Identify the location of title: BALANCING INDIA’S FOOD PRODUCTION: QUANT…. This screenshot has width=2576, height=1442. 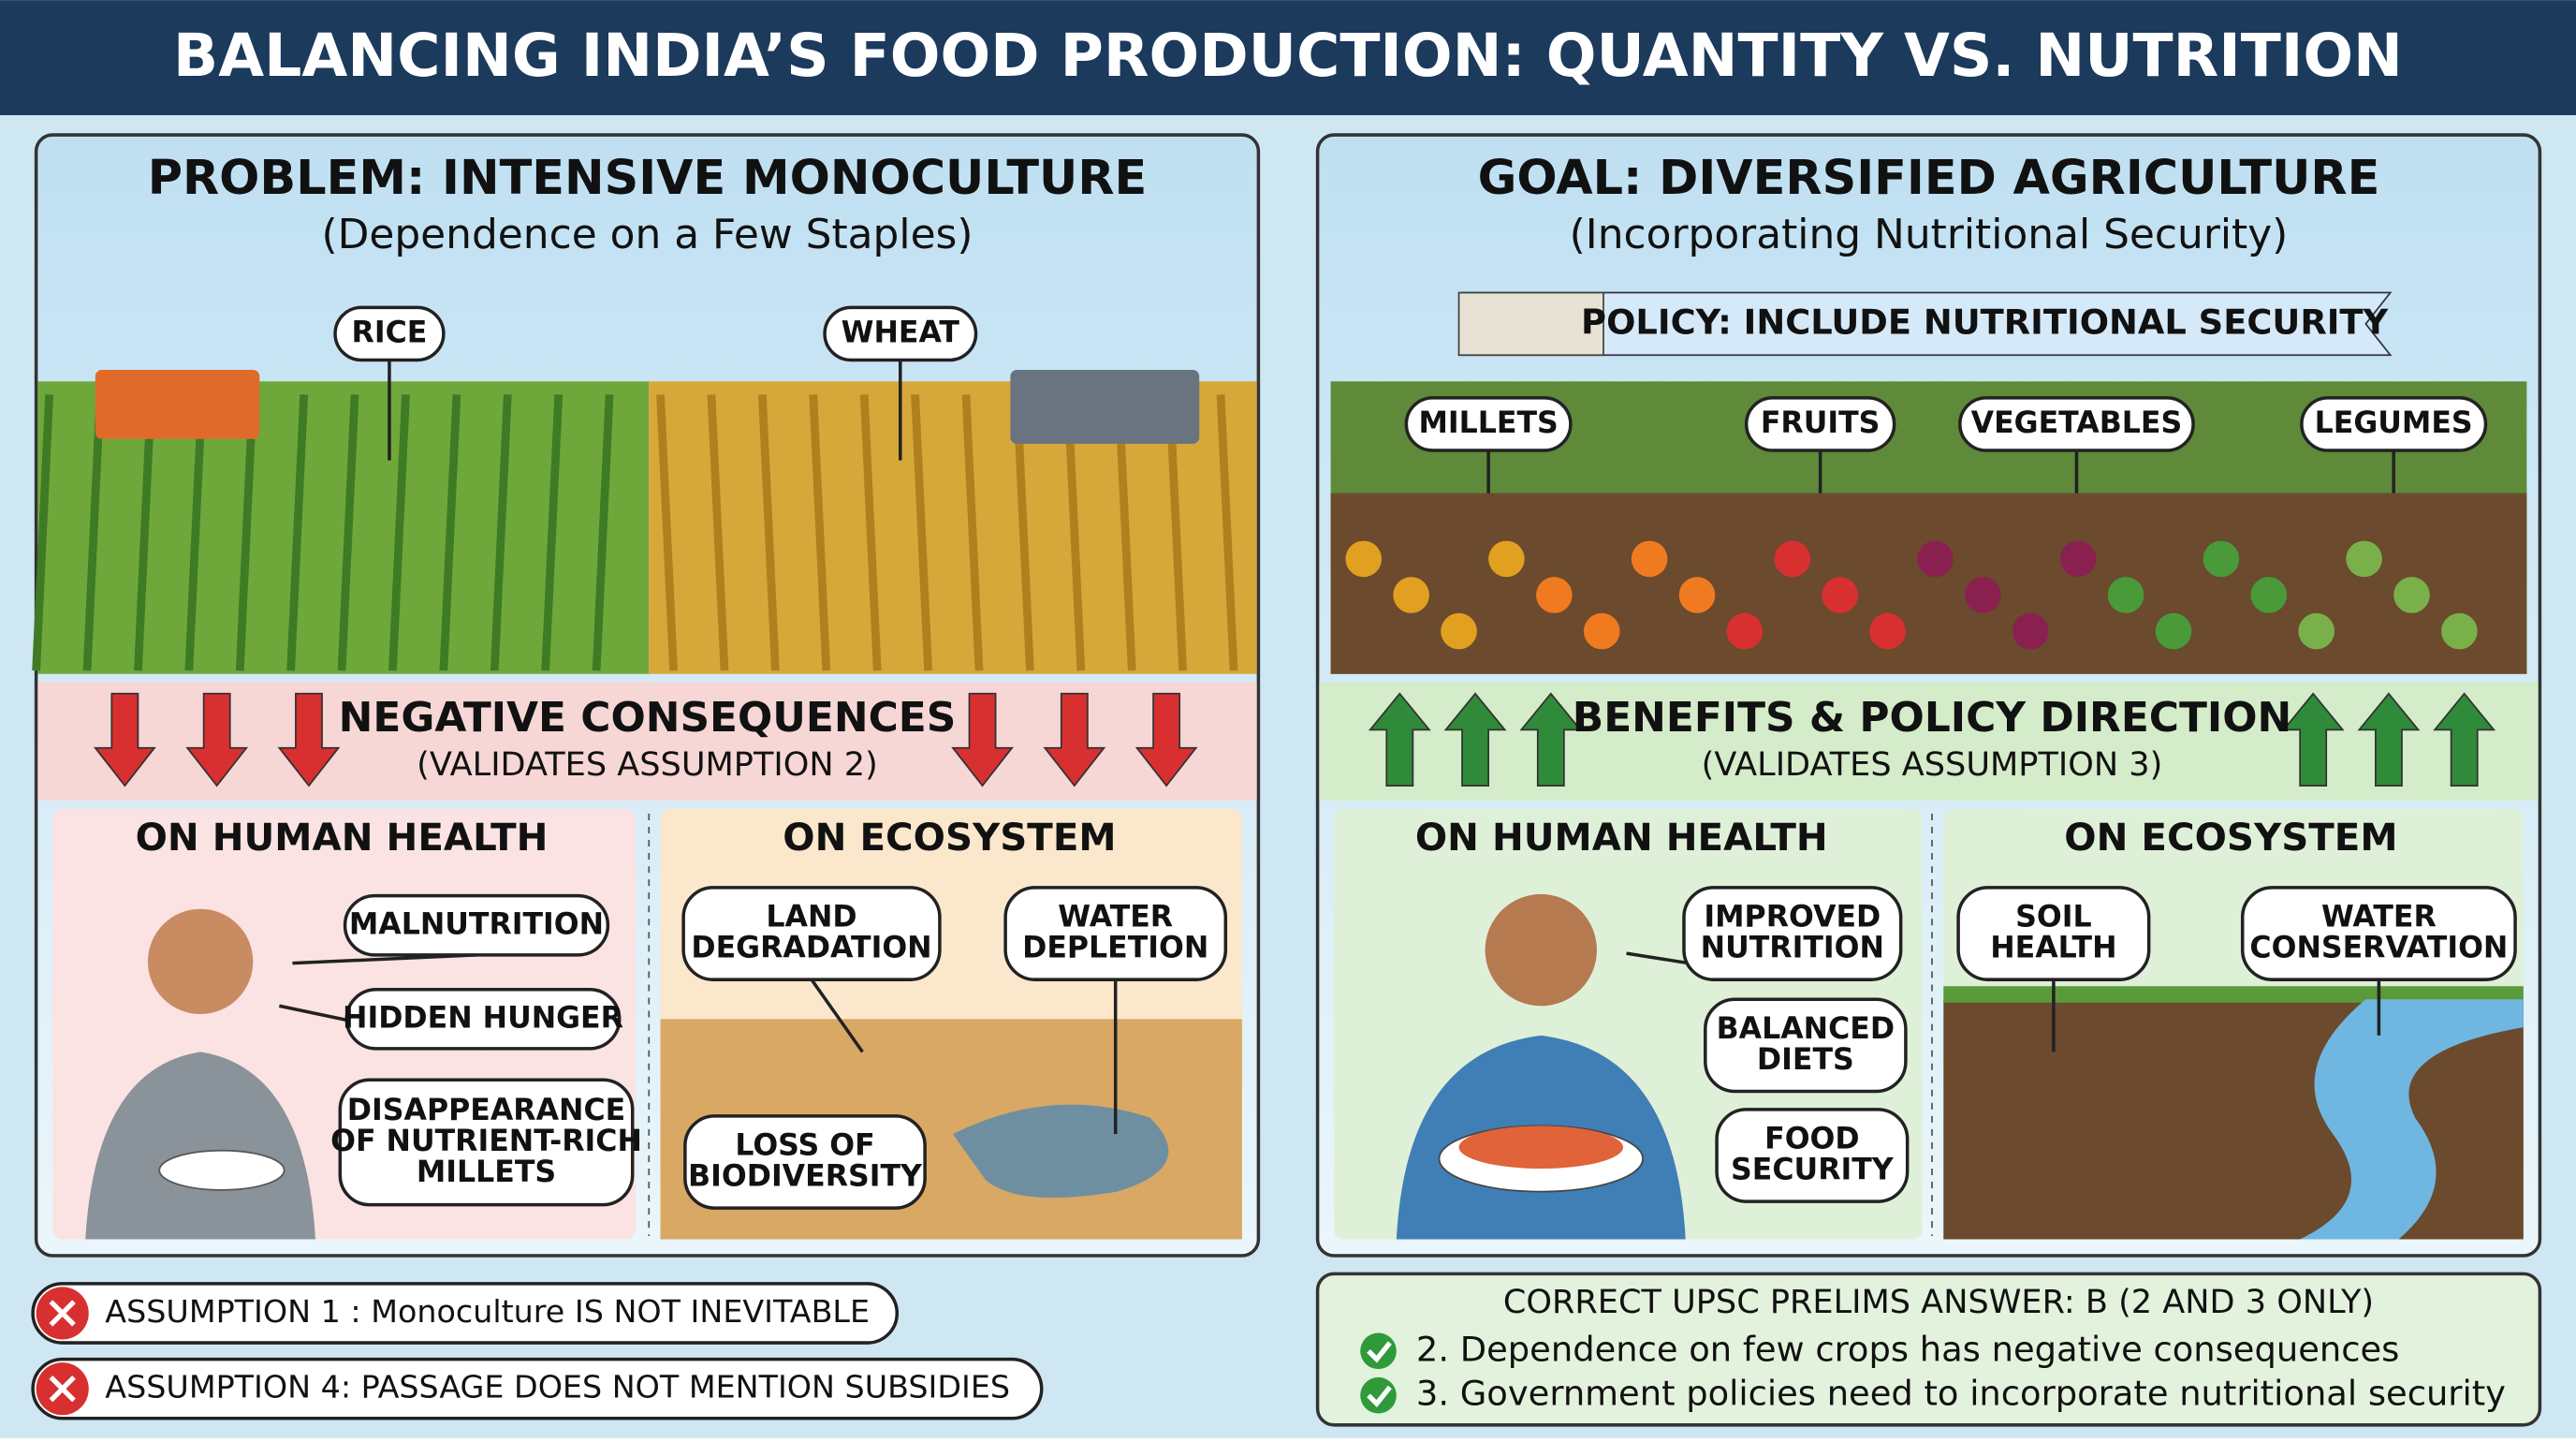
(1288, 56).